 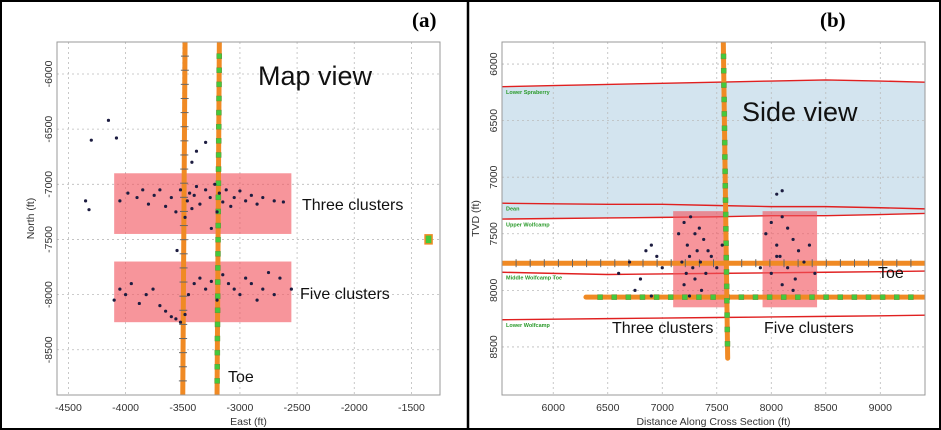 I want to click on y-tick-label: 6500, so click(x=494, y=121).